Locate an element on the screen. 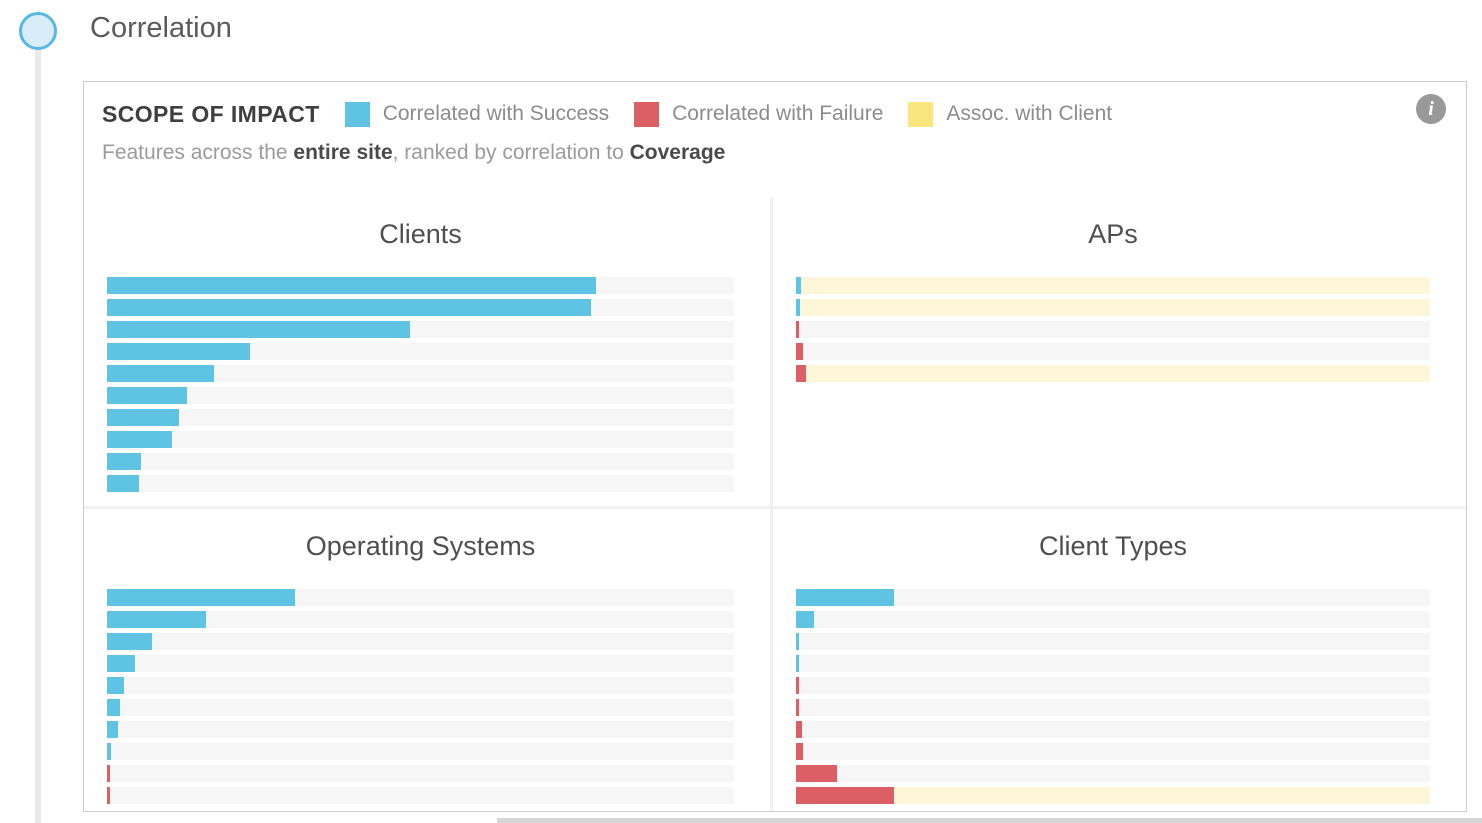 The width and height of the screenshot is (1482, 823). legend-item-failure: Correlated with Failure is located at coordinates (759, 114).